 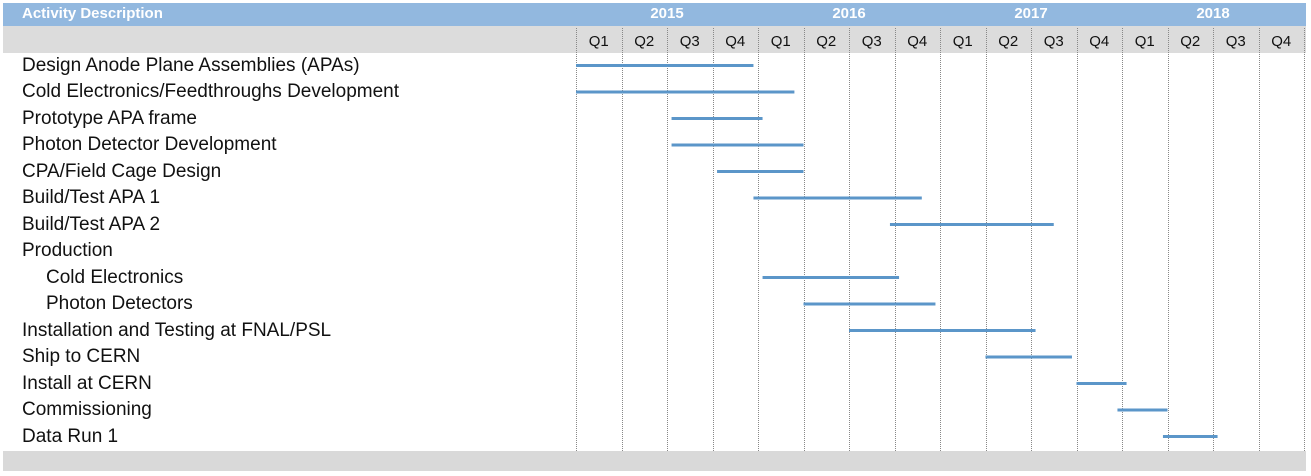 What do you see at coordinates (91, 197) in the screenshot?
I see `activity-label: Build/Test APA 1` at bounding box center [91, 197].